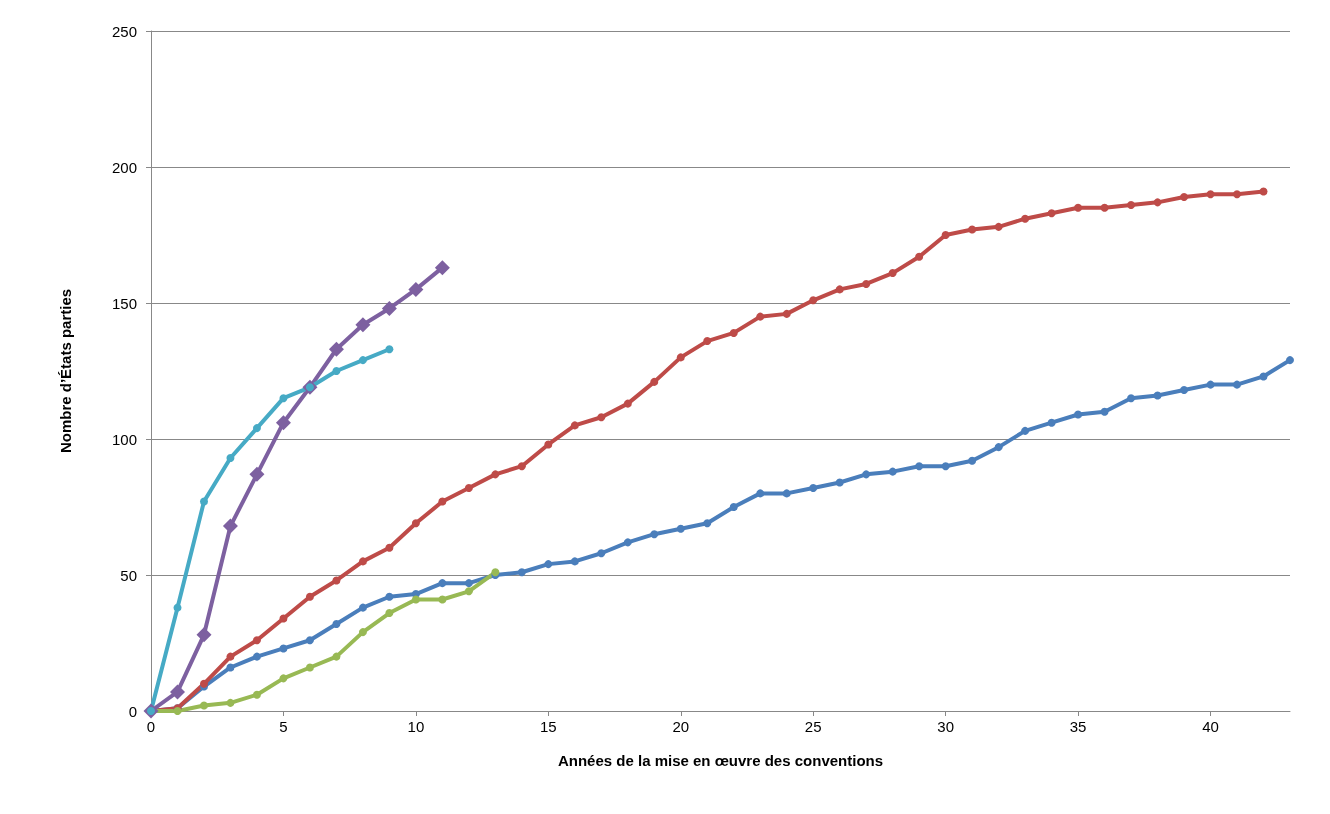 Image resolution: width=1330 pixels, height=814 pixels. What do you see at coordinates (124, 303) in the screenshot?
I see `y-tick-label: 150` at bounding box center [124, 303].